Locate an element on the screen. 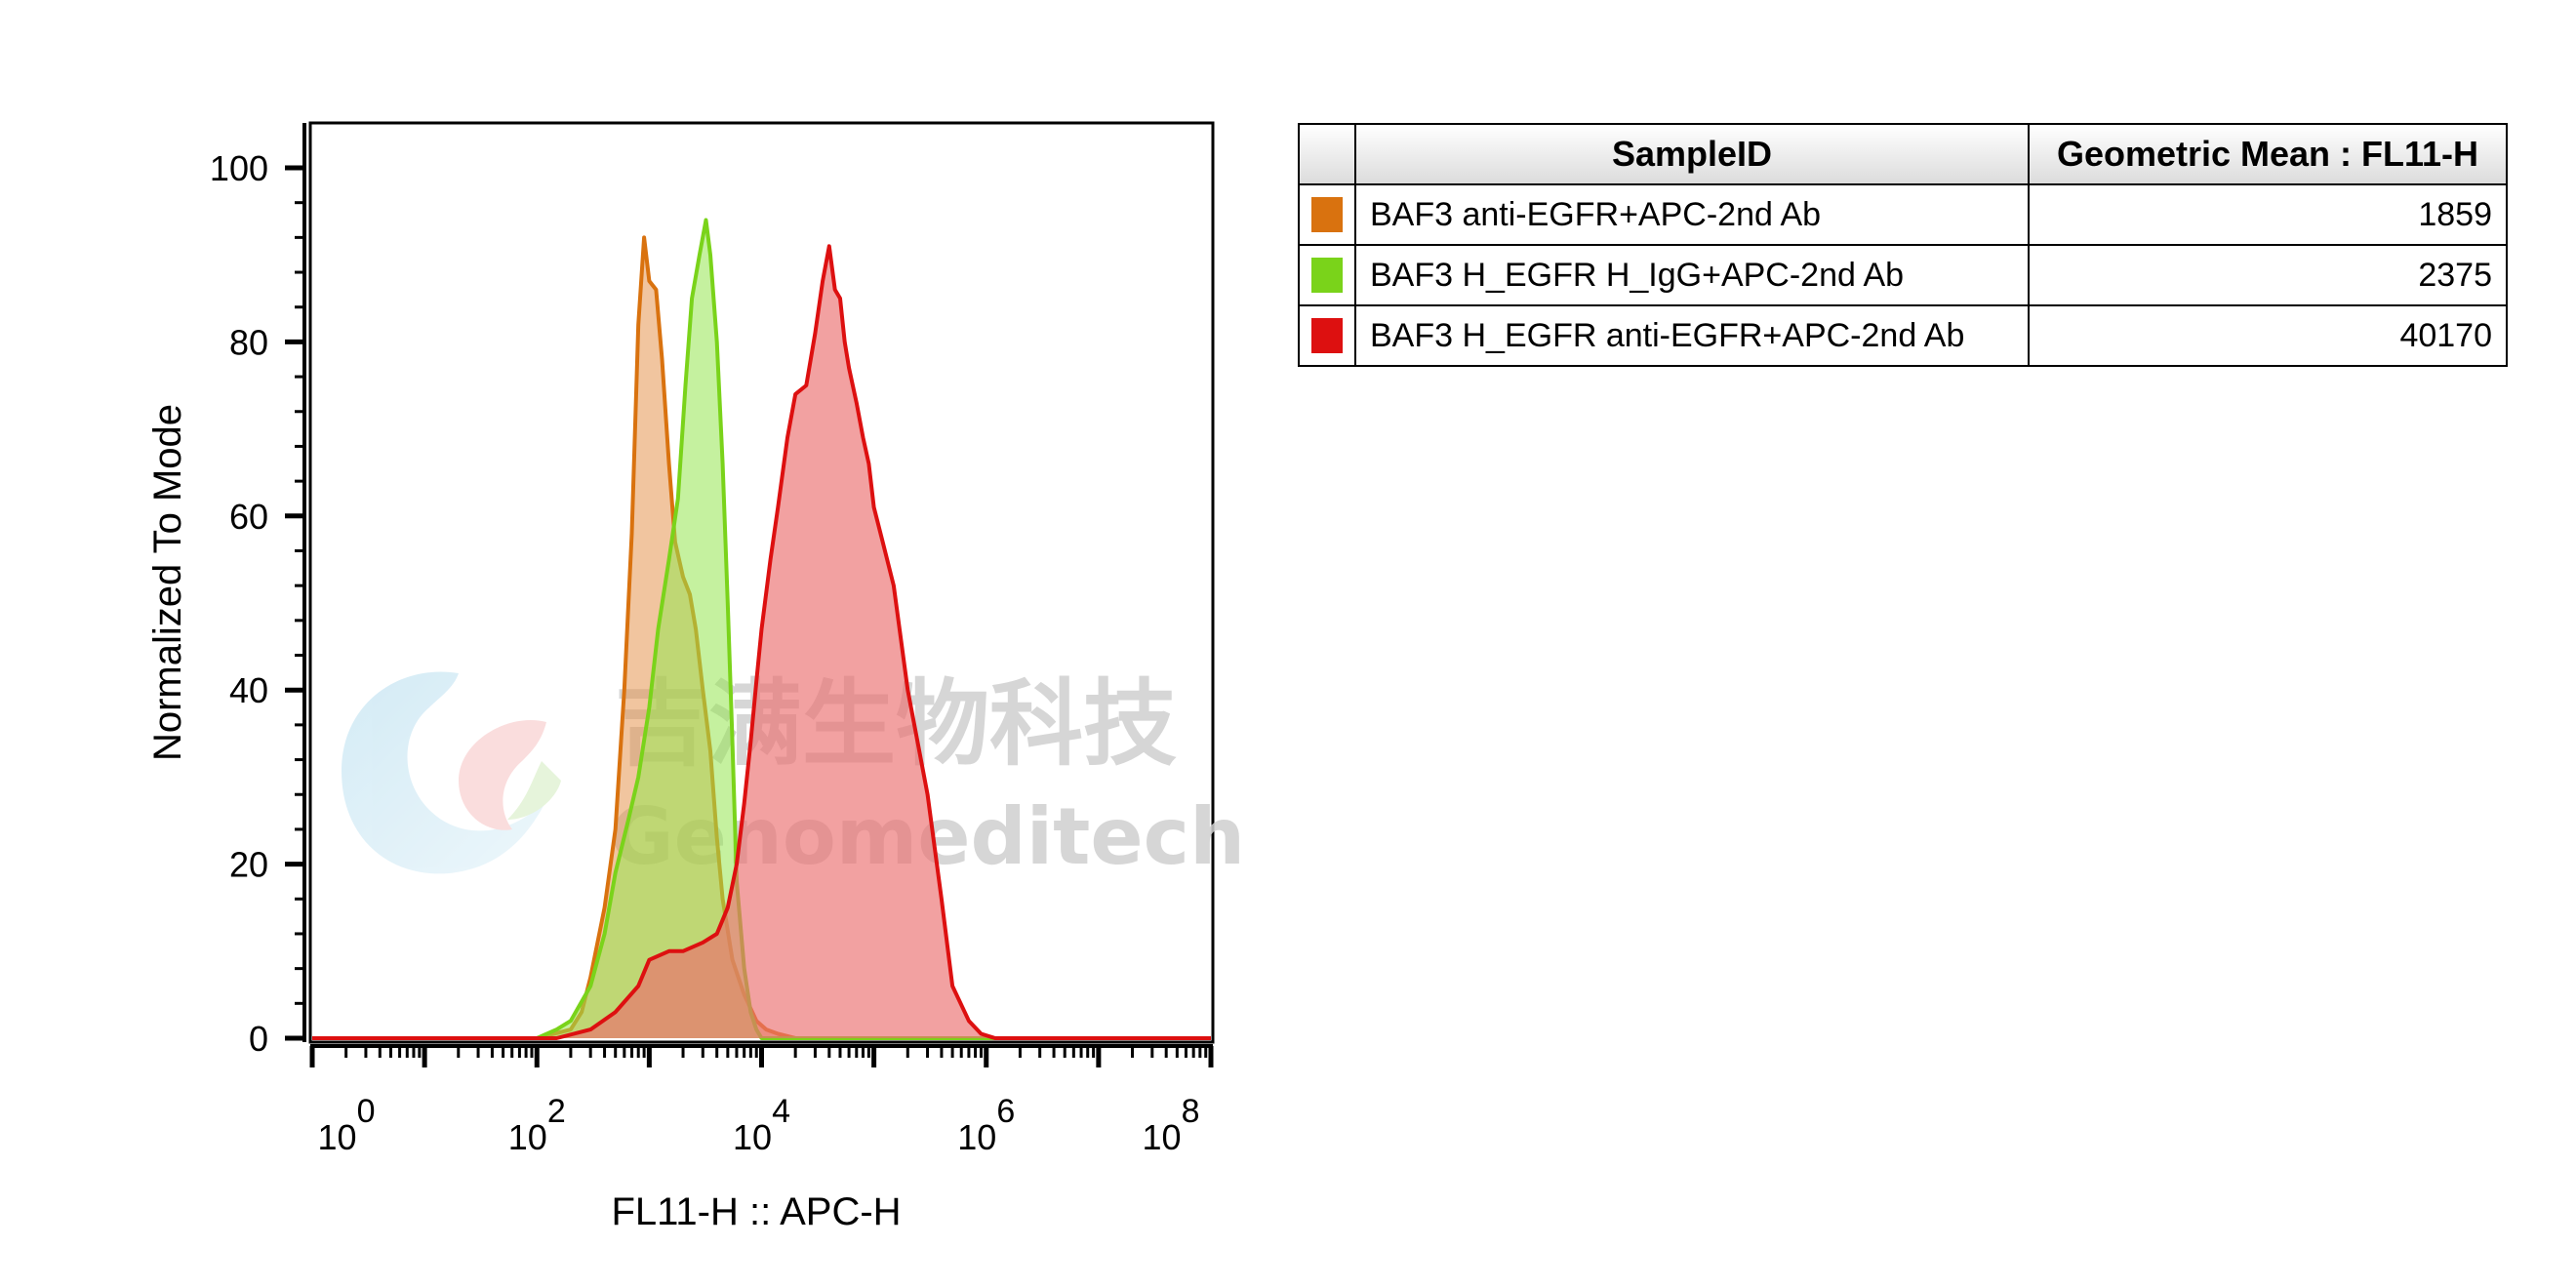 The height and width of the screenshot is (1288, 2576). x-tick-label: 10⁸ is located at coordinates (1171, 1125).